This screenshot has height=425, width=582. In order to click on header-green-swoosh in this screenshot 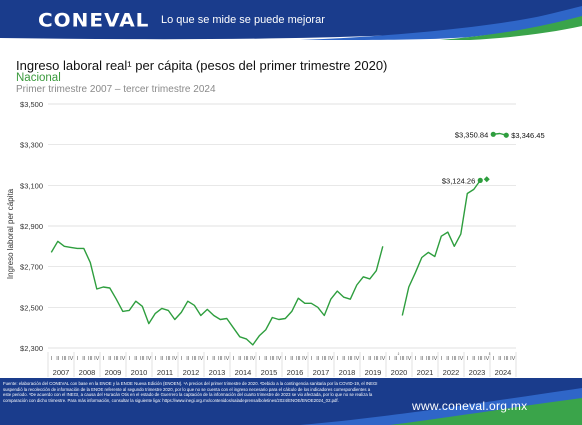, I will do `click(511, 28)`.